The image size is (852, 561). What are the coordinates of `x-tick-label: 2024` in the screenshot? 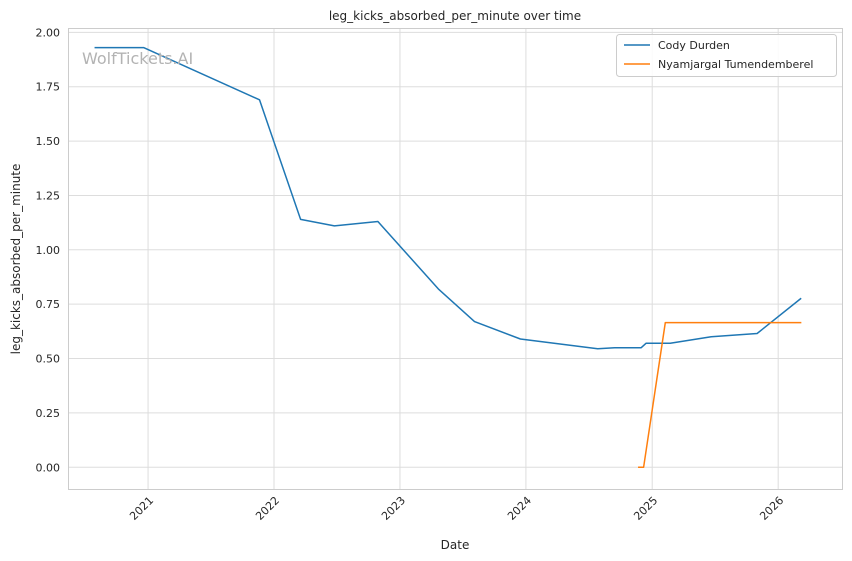 It's located at (519, 508).